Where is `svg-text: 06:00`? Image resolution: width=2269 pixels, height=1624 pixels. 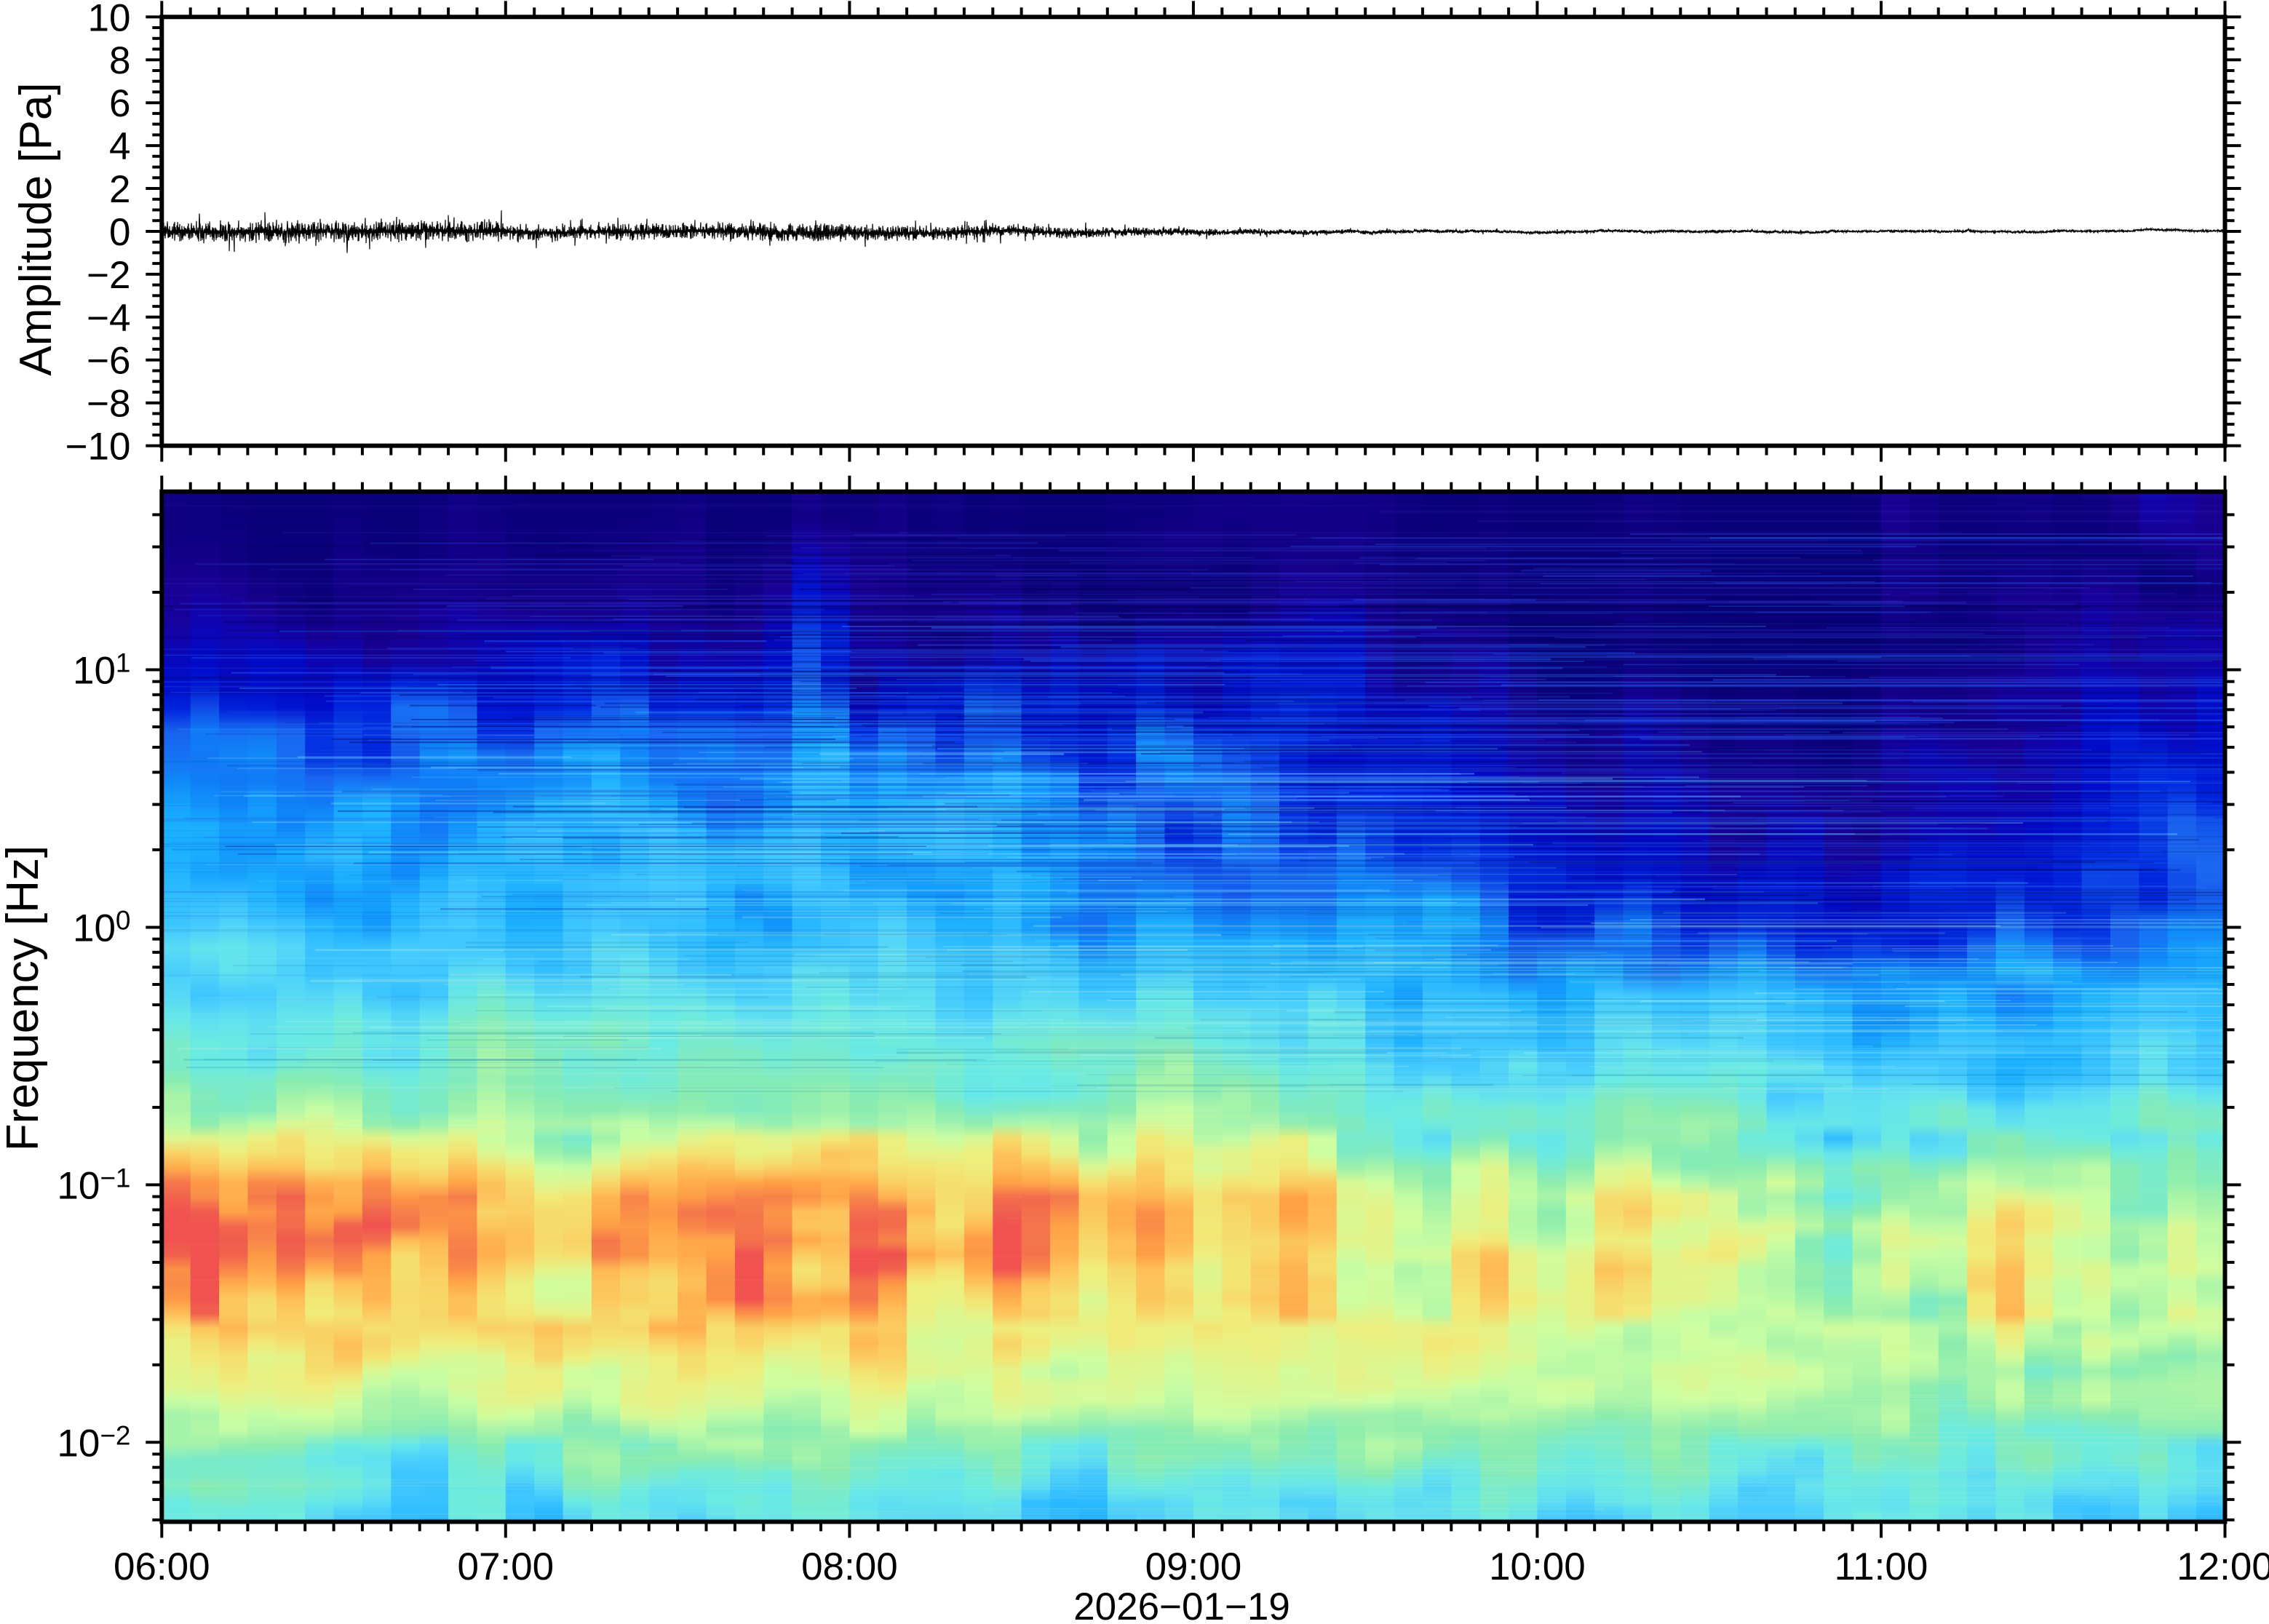 svg-text: 06:00 is located at coordinates (162, 1566).